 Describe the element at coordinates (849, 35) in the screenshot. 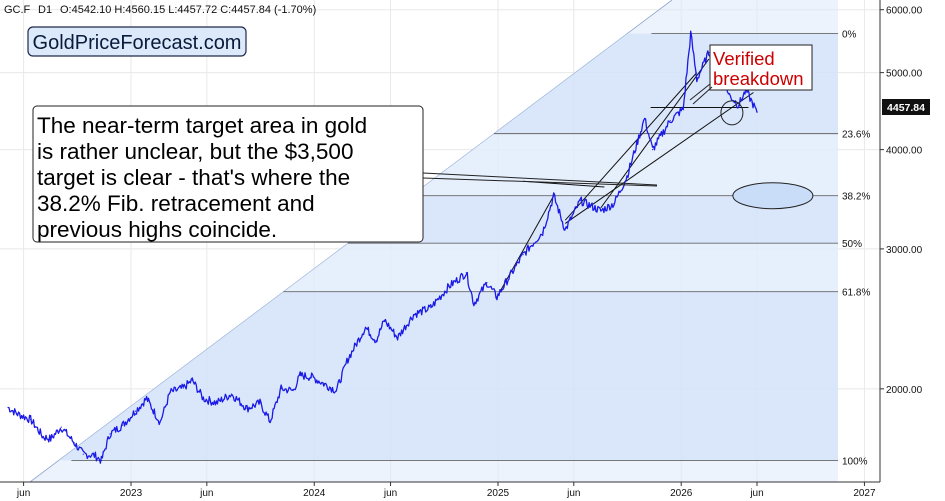

I see `fib-level-label: 0%` at that location.